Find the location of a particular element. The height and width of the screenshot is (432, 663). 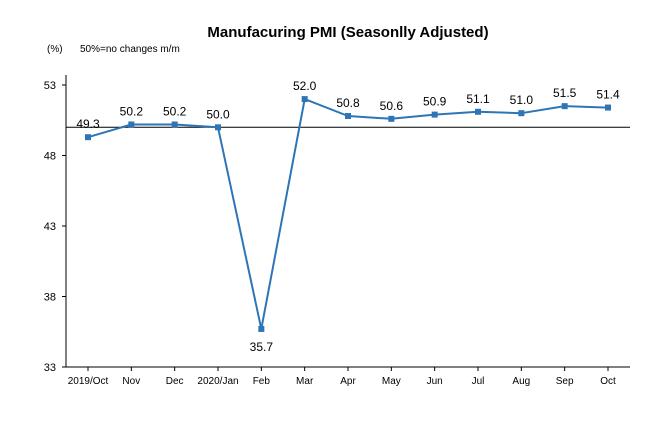

y-tick-label: 53 is located at coordinates (50, 86).